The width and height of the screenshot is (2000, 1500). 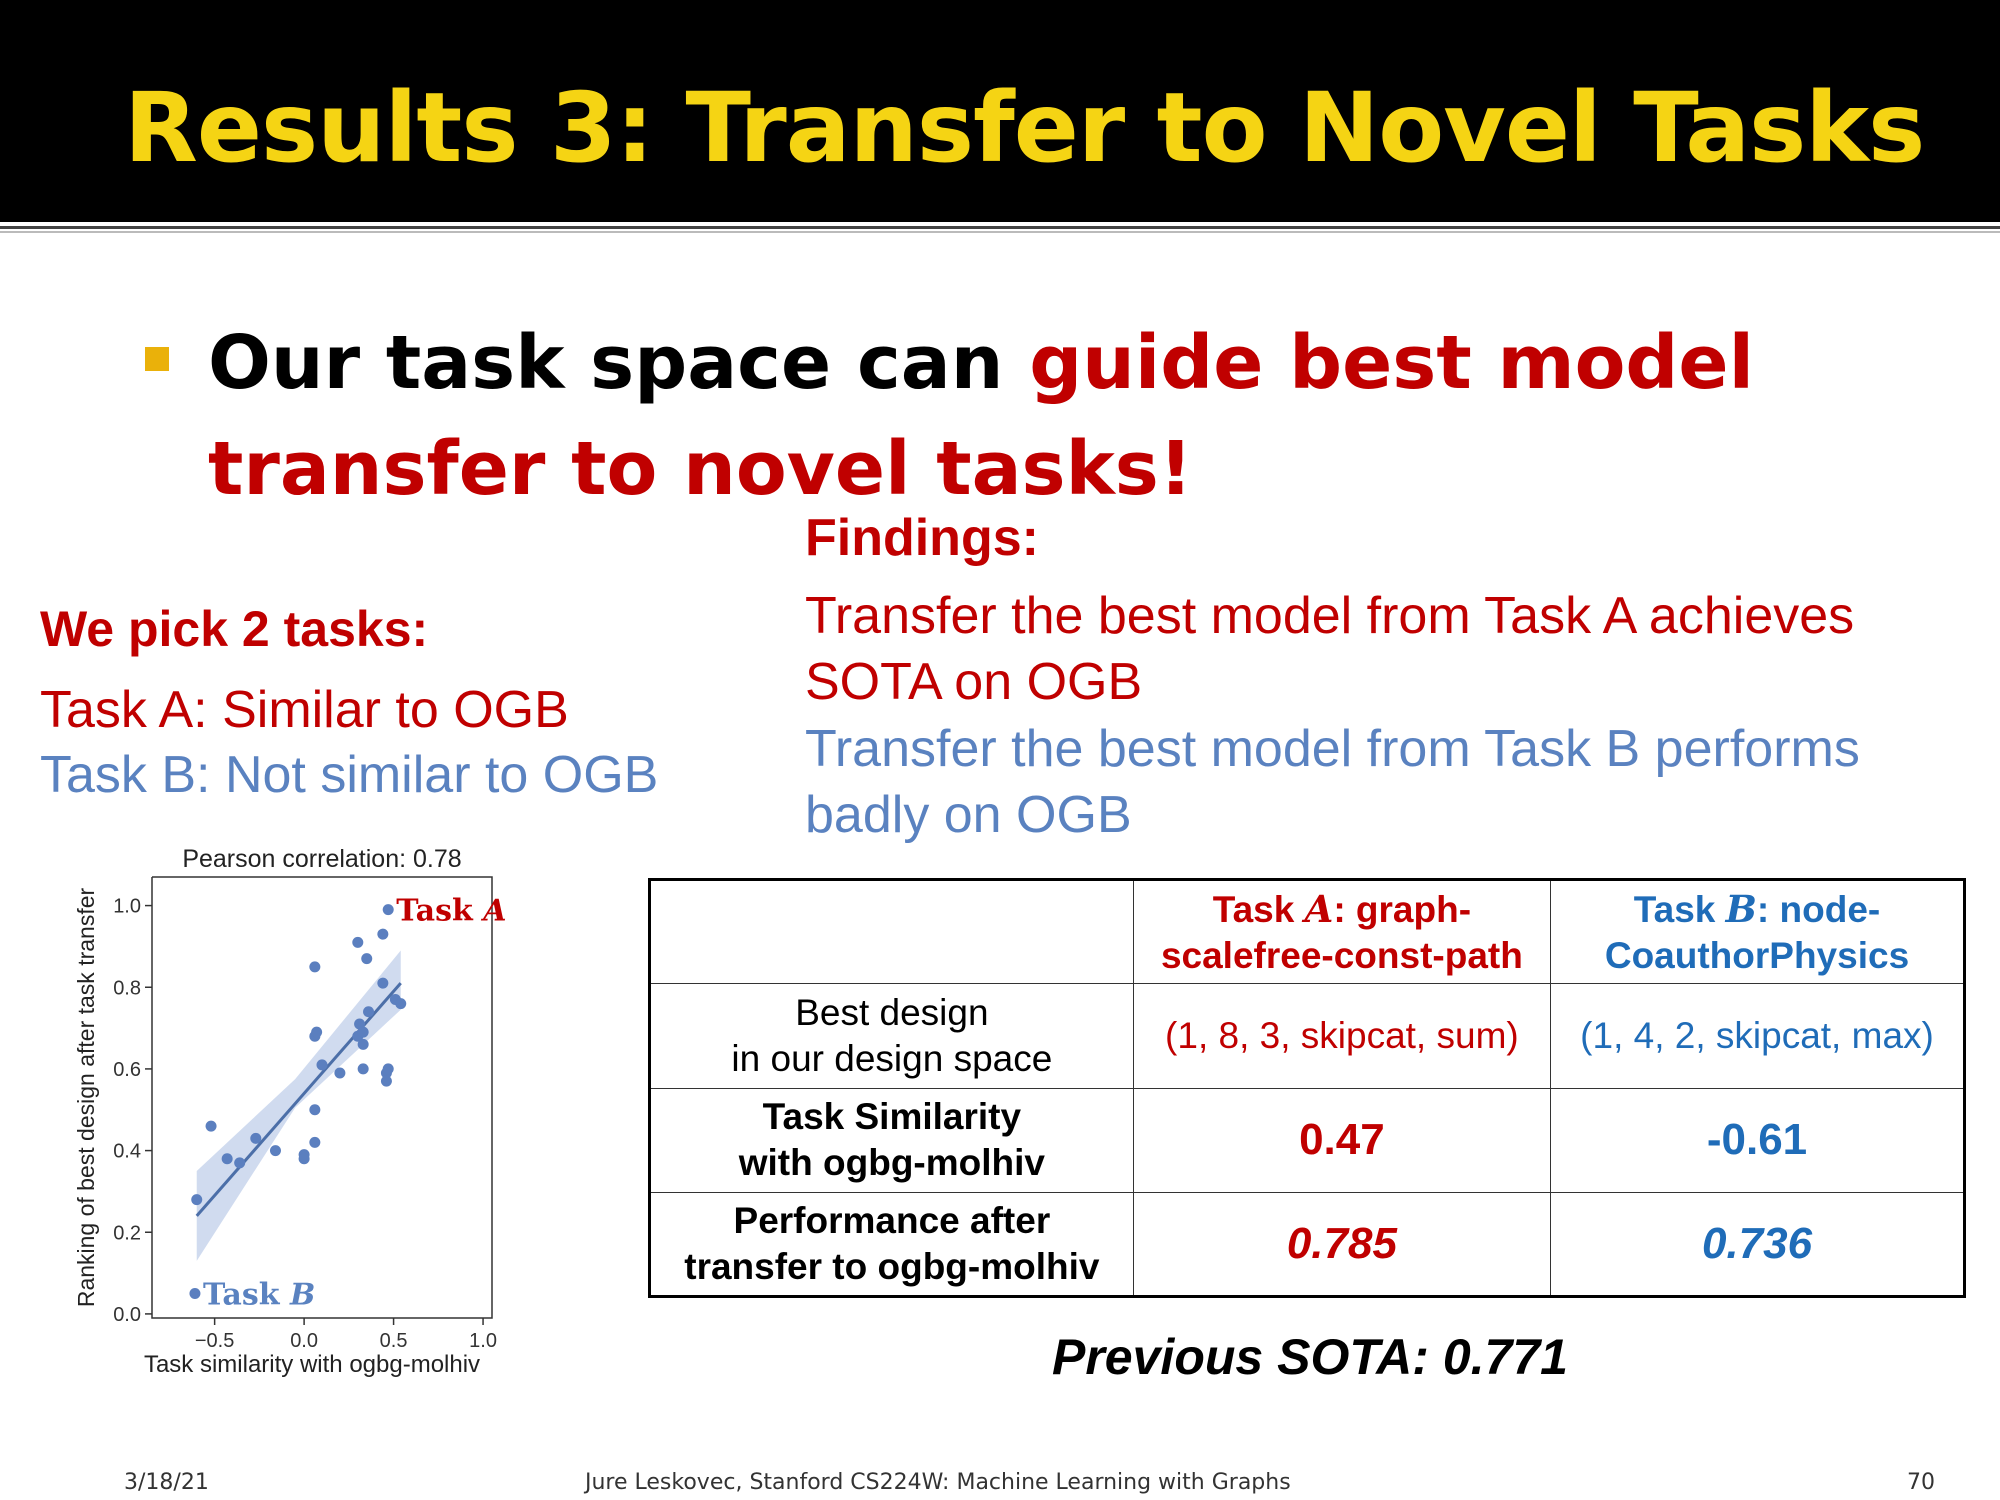 What do you see at coordinates (1342, 1244) in the screenshot?
I see `performance-task-a: 0.785` at bounding box center [1342, 1244].